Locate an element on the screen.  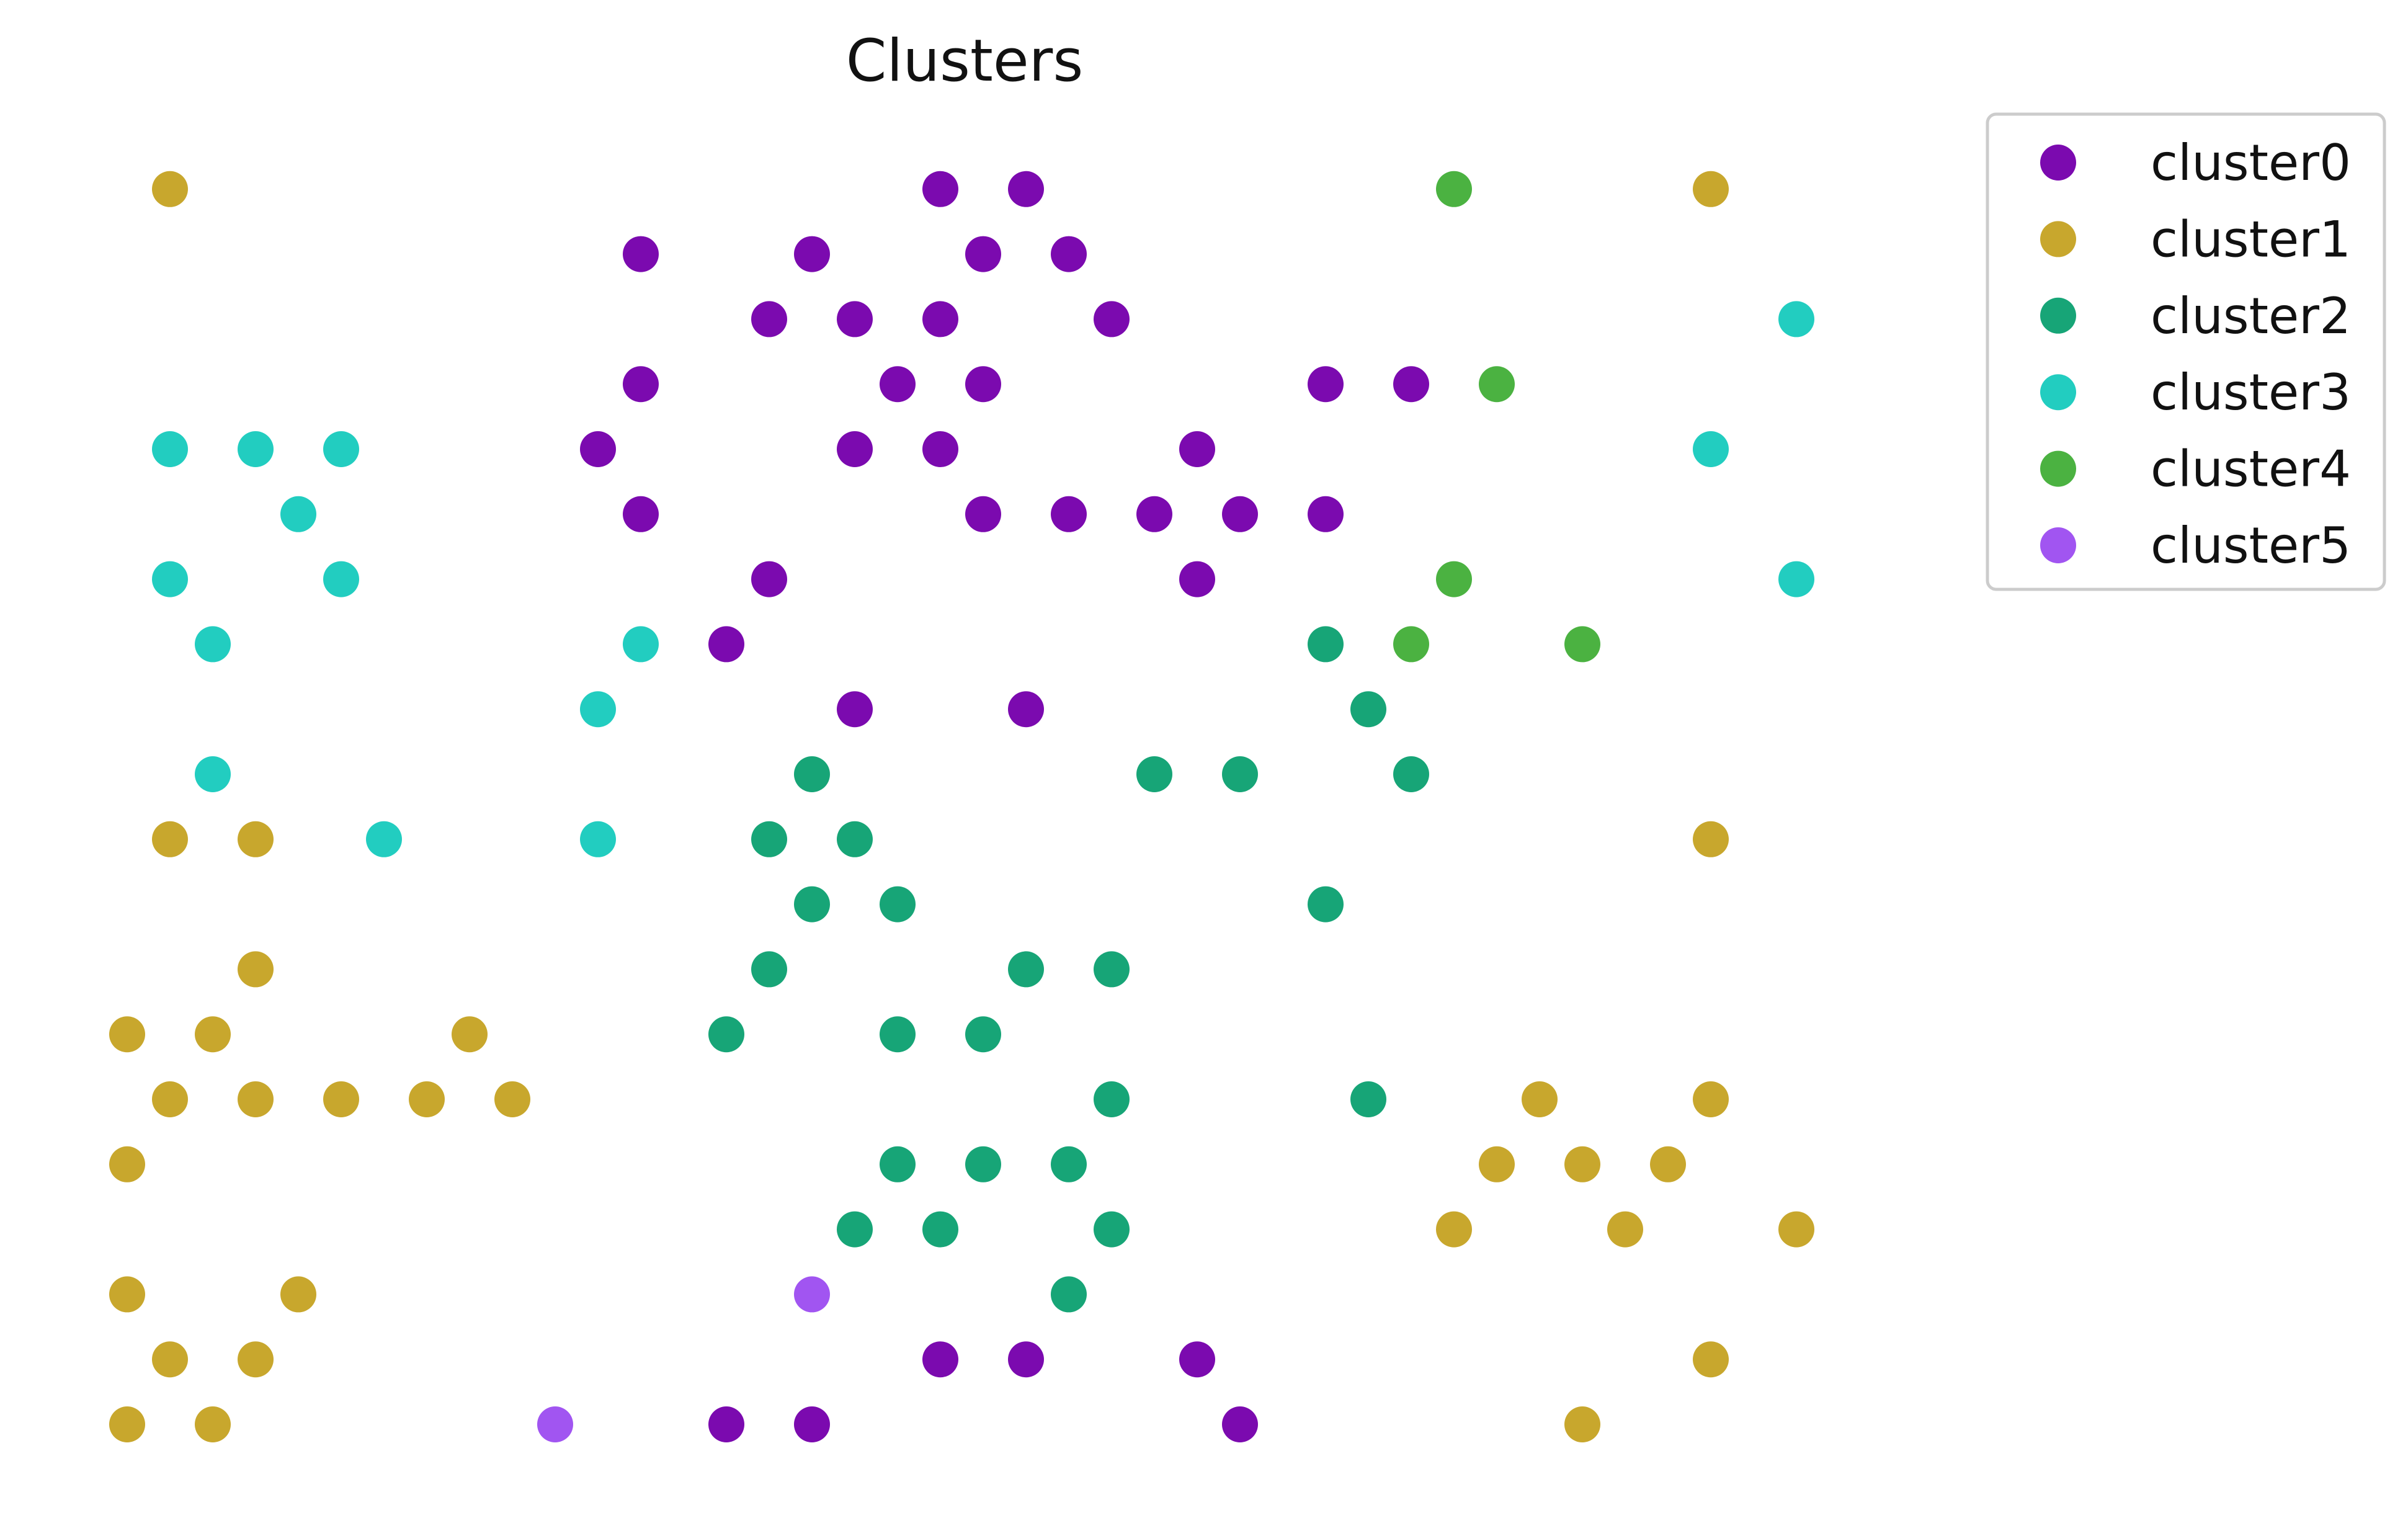
legend-marker-cluster3 is located at coordinates (2058, 393).